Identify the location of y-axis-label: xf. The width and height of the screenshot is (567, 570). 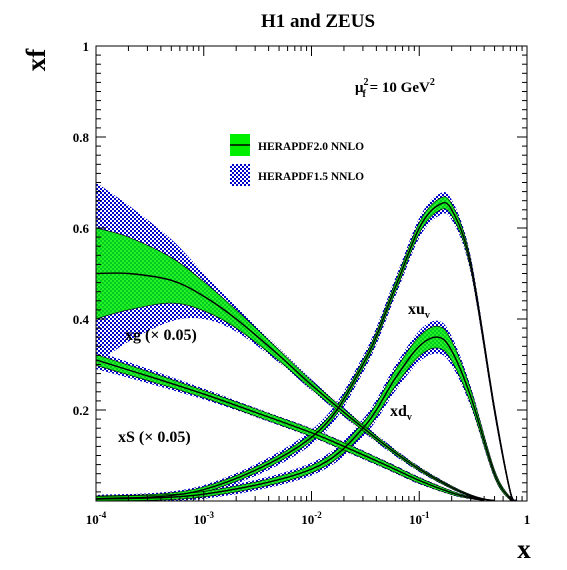
(36, 60).